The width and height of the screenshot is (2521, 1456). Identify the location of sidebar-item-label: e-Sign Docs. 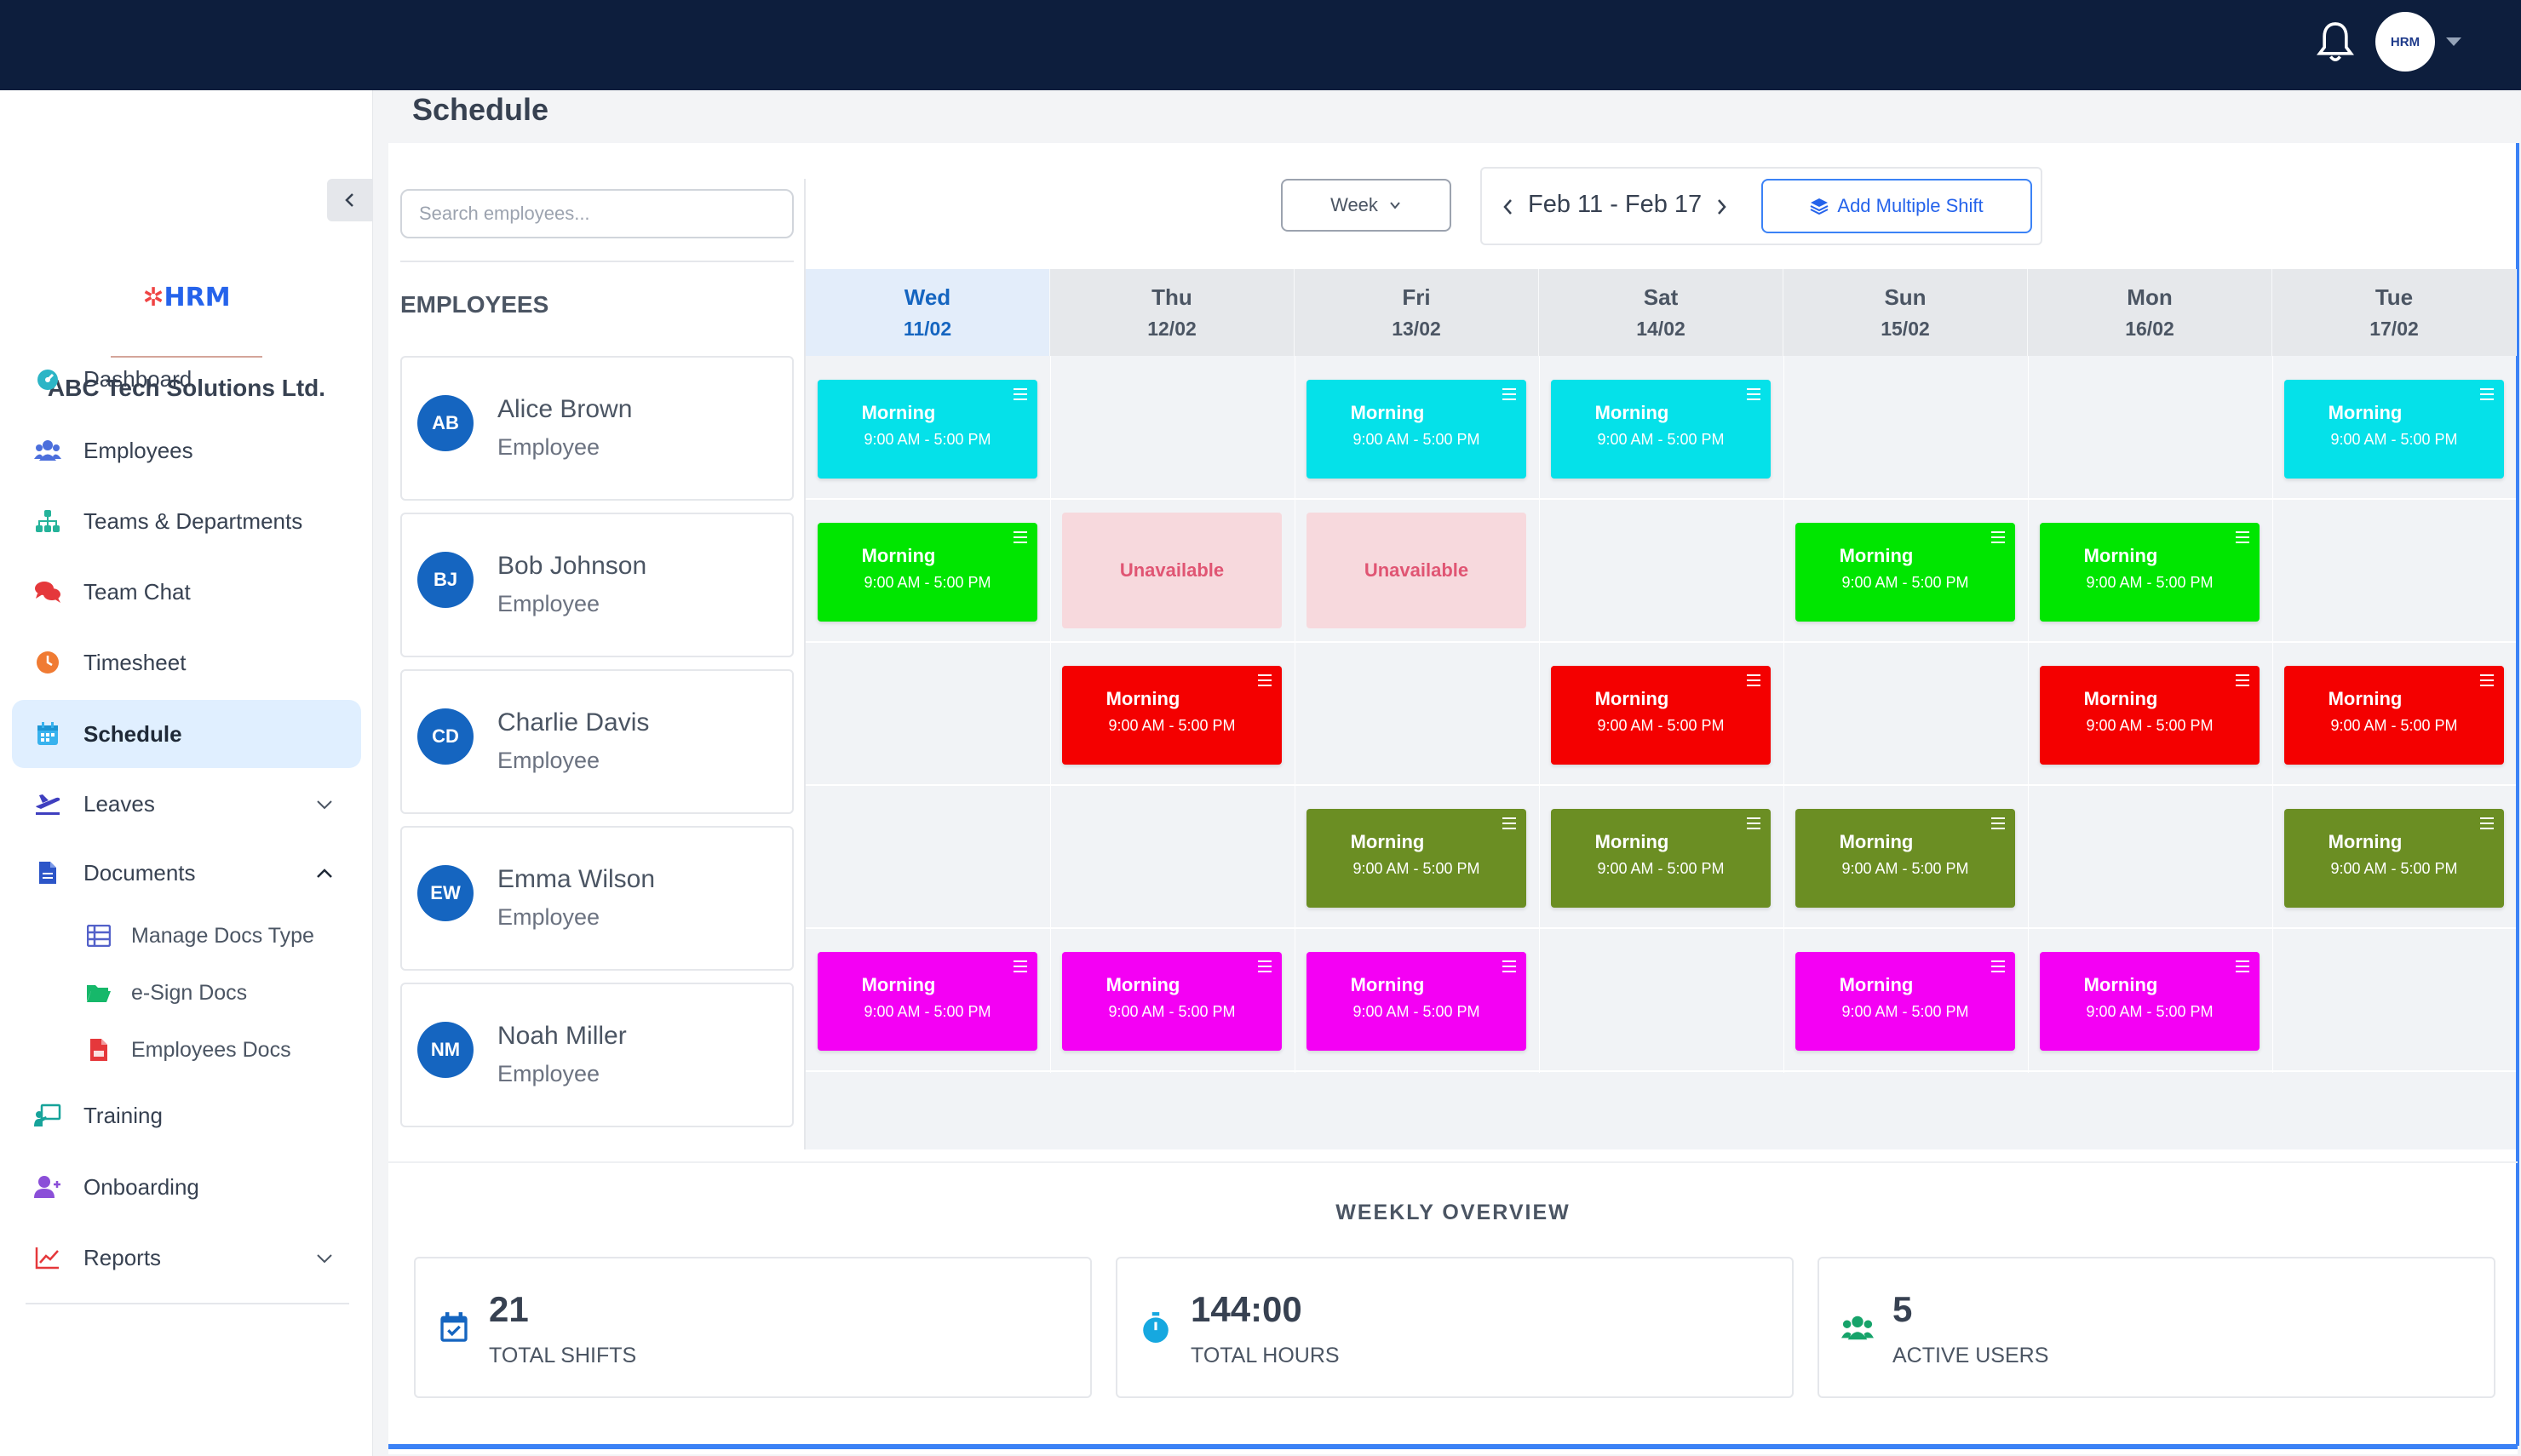
(190, 992).